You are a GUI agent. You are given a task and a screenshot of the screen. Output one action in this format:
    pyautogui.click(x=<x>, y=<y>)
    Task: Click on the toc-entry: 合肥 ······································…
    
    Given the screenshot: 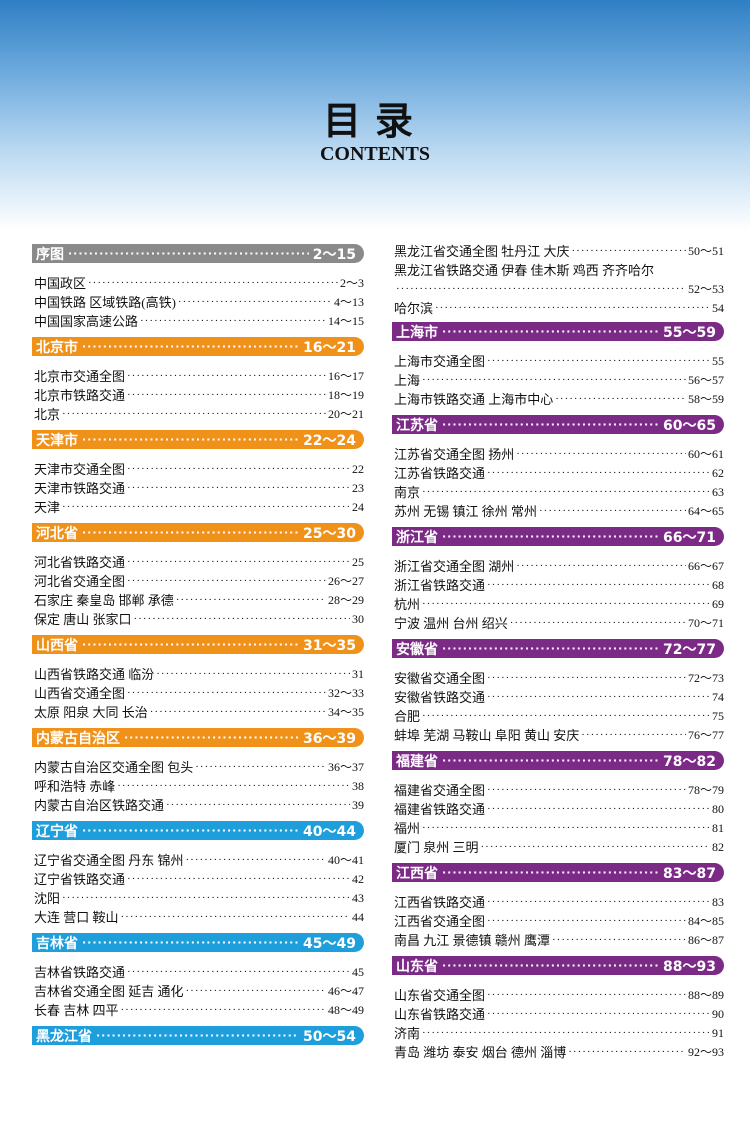 What is the action you would take?
    pyautogui.click(x=559, y=716)
    